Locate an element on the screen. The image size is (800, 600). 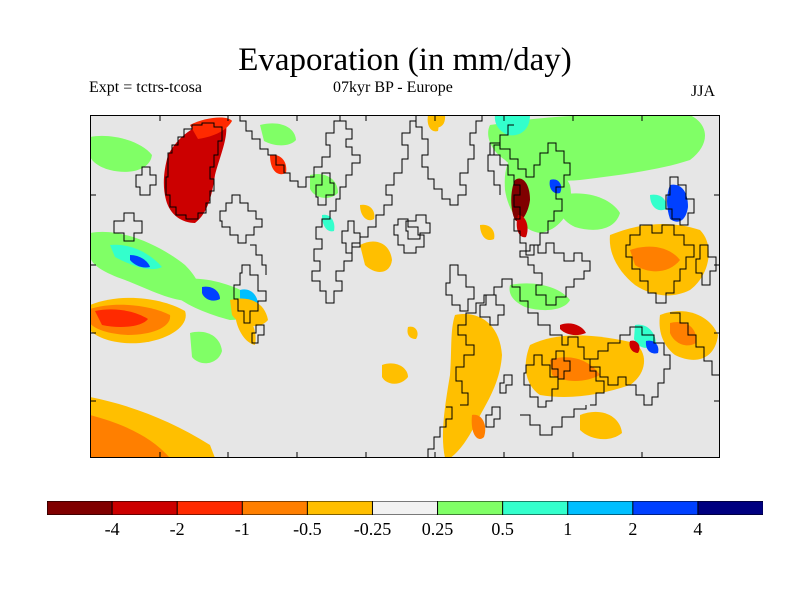
anomaly-iberia-red is located at coordinates (121, 318).